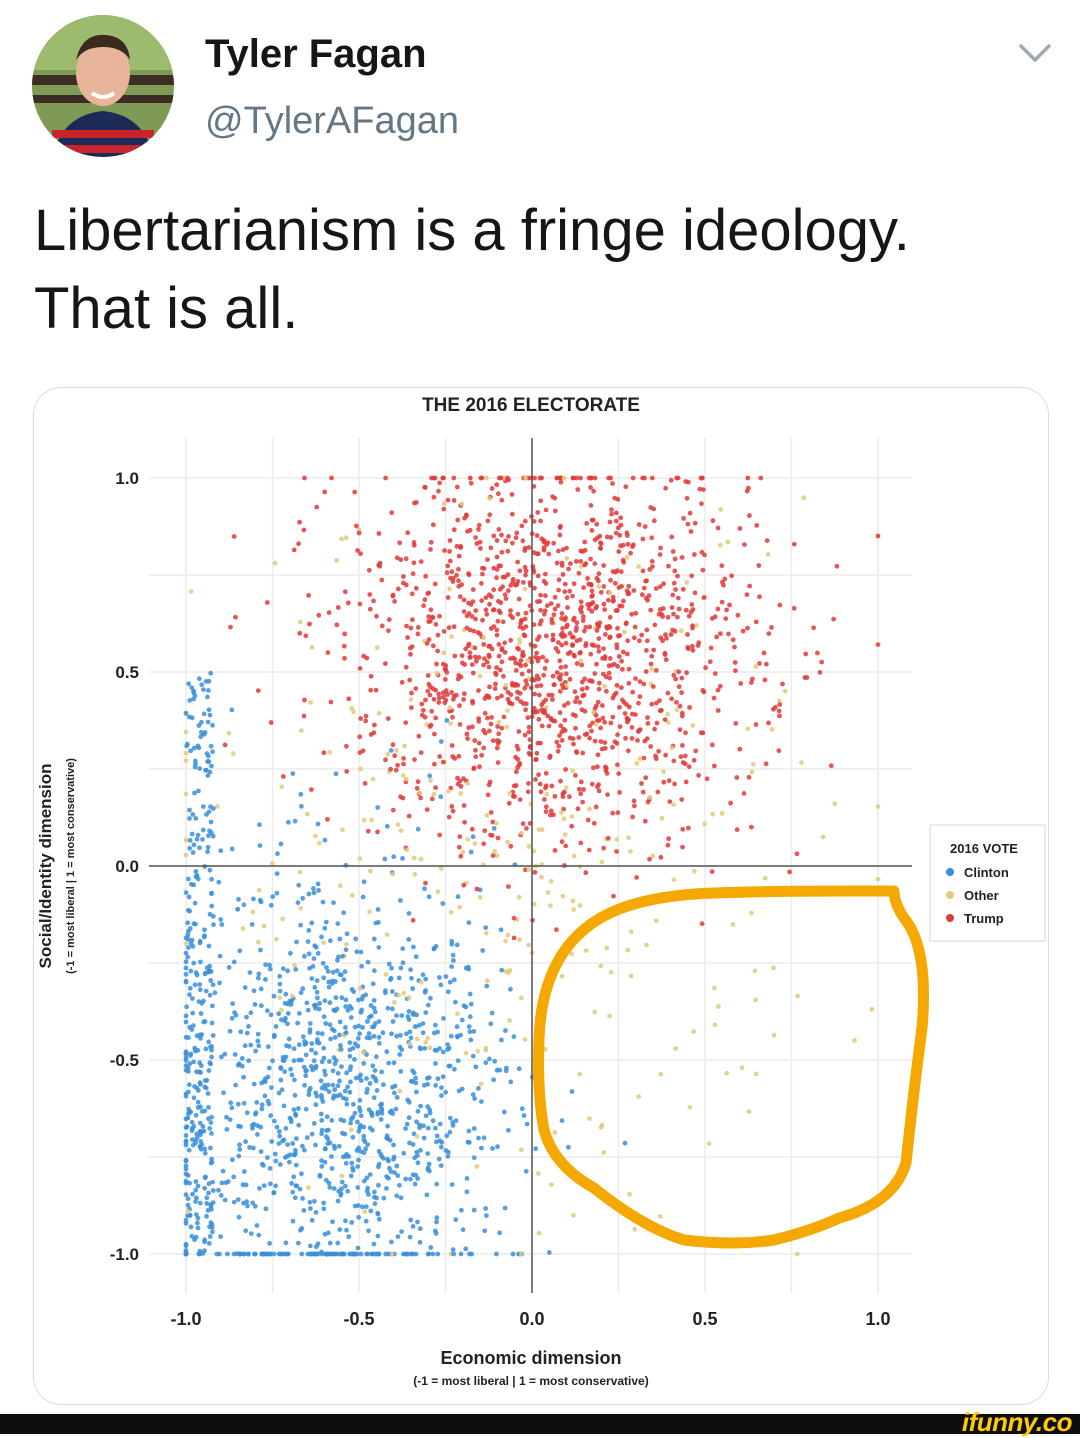  What do you see at coordinates (731, 1067) in the screenshot?
I see `hand-drawn-circle-annotation` at bounding box center [731, 1067].